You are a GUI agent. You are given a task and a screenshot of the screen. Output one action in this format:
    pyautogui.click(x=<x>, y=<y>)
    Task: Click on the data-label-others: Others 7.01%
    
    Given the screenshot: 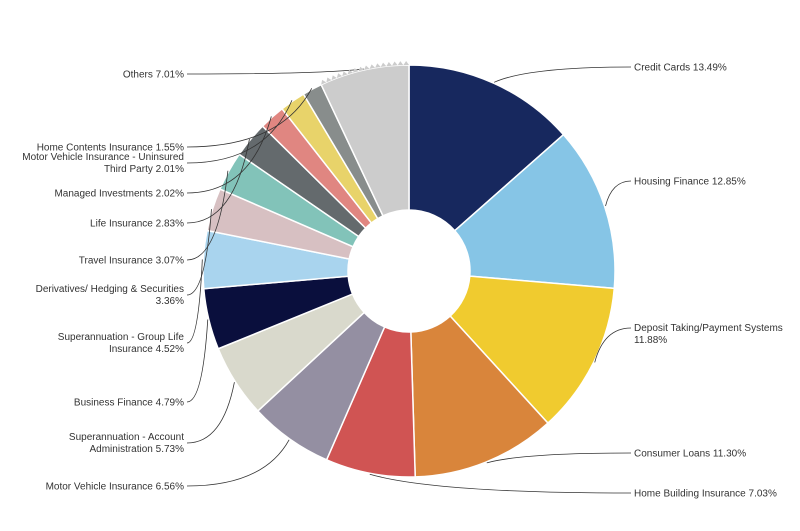 What is the action you would take?
    pyautogui.click(x=153, y=75)
    